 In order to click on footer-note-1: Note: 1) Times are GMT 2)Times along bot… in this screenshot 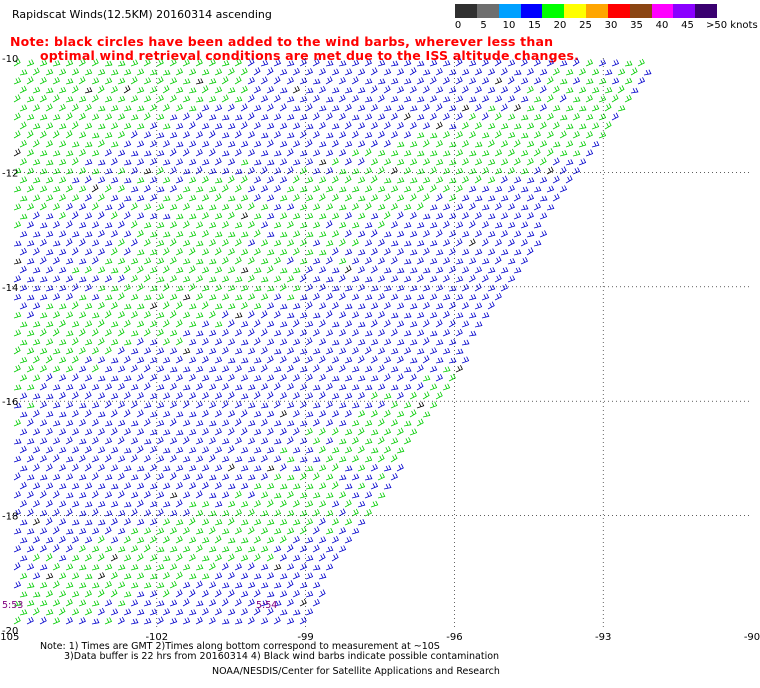, I will do `click(240, 646)`.